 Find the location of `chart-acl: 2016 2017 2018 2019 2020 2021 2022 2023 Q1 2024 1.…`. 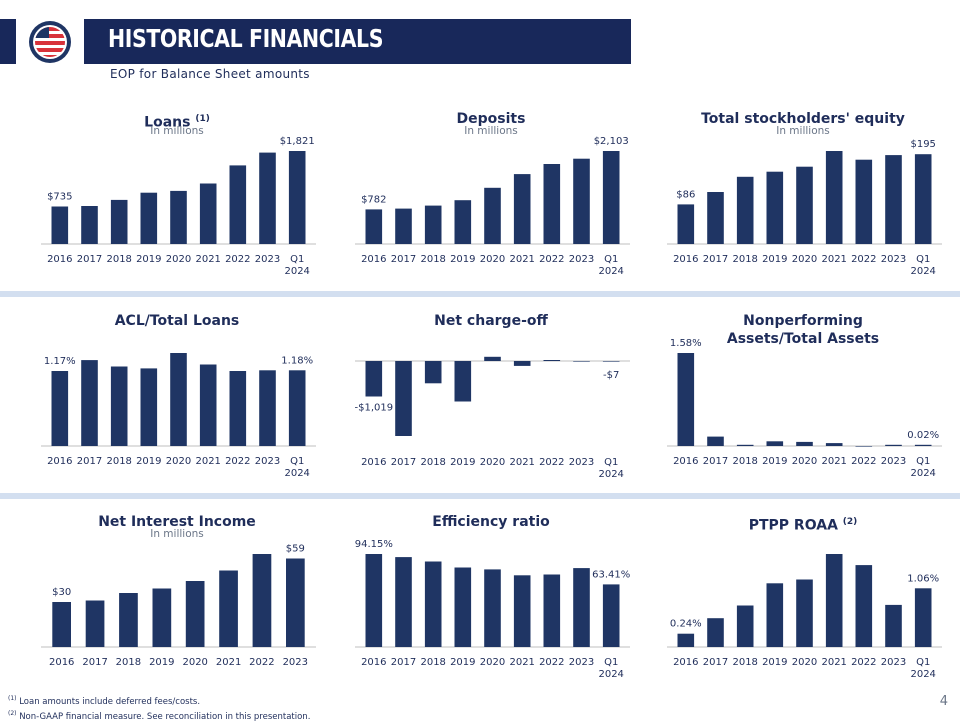

chart-acl: 2016 2017 2018 2019 2020 2021 2022 2023 Q1 2024 1.… is located at coordinates (177, 403).